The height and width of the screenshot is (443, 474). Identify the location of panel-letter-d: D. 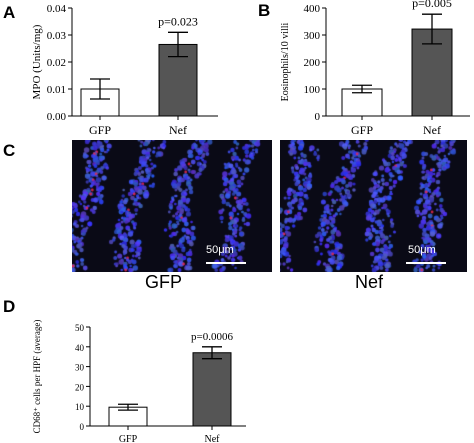
(9, 306).